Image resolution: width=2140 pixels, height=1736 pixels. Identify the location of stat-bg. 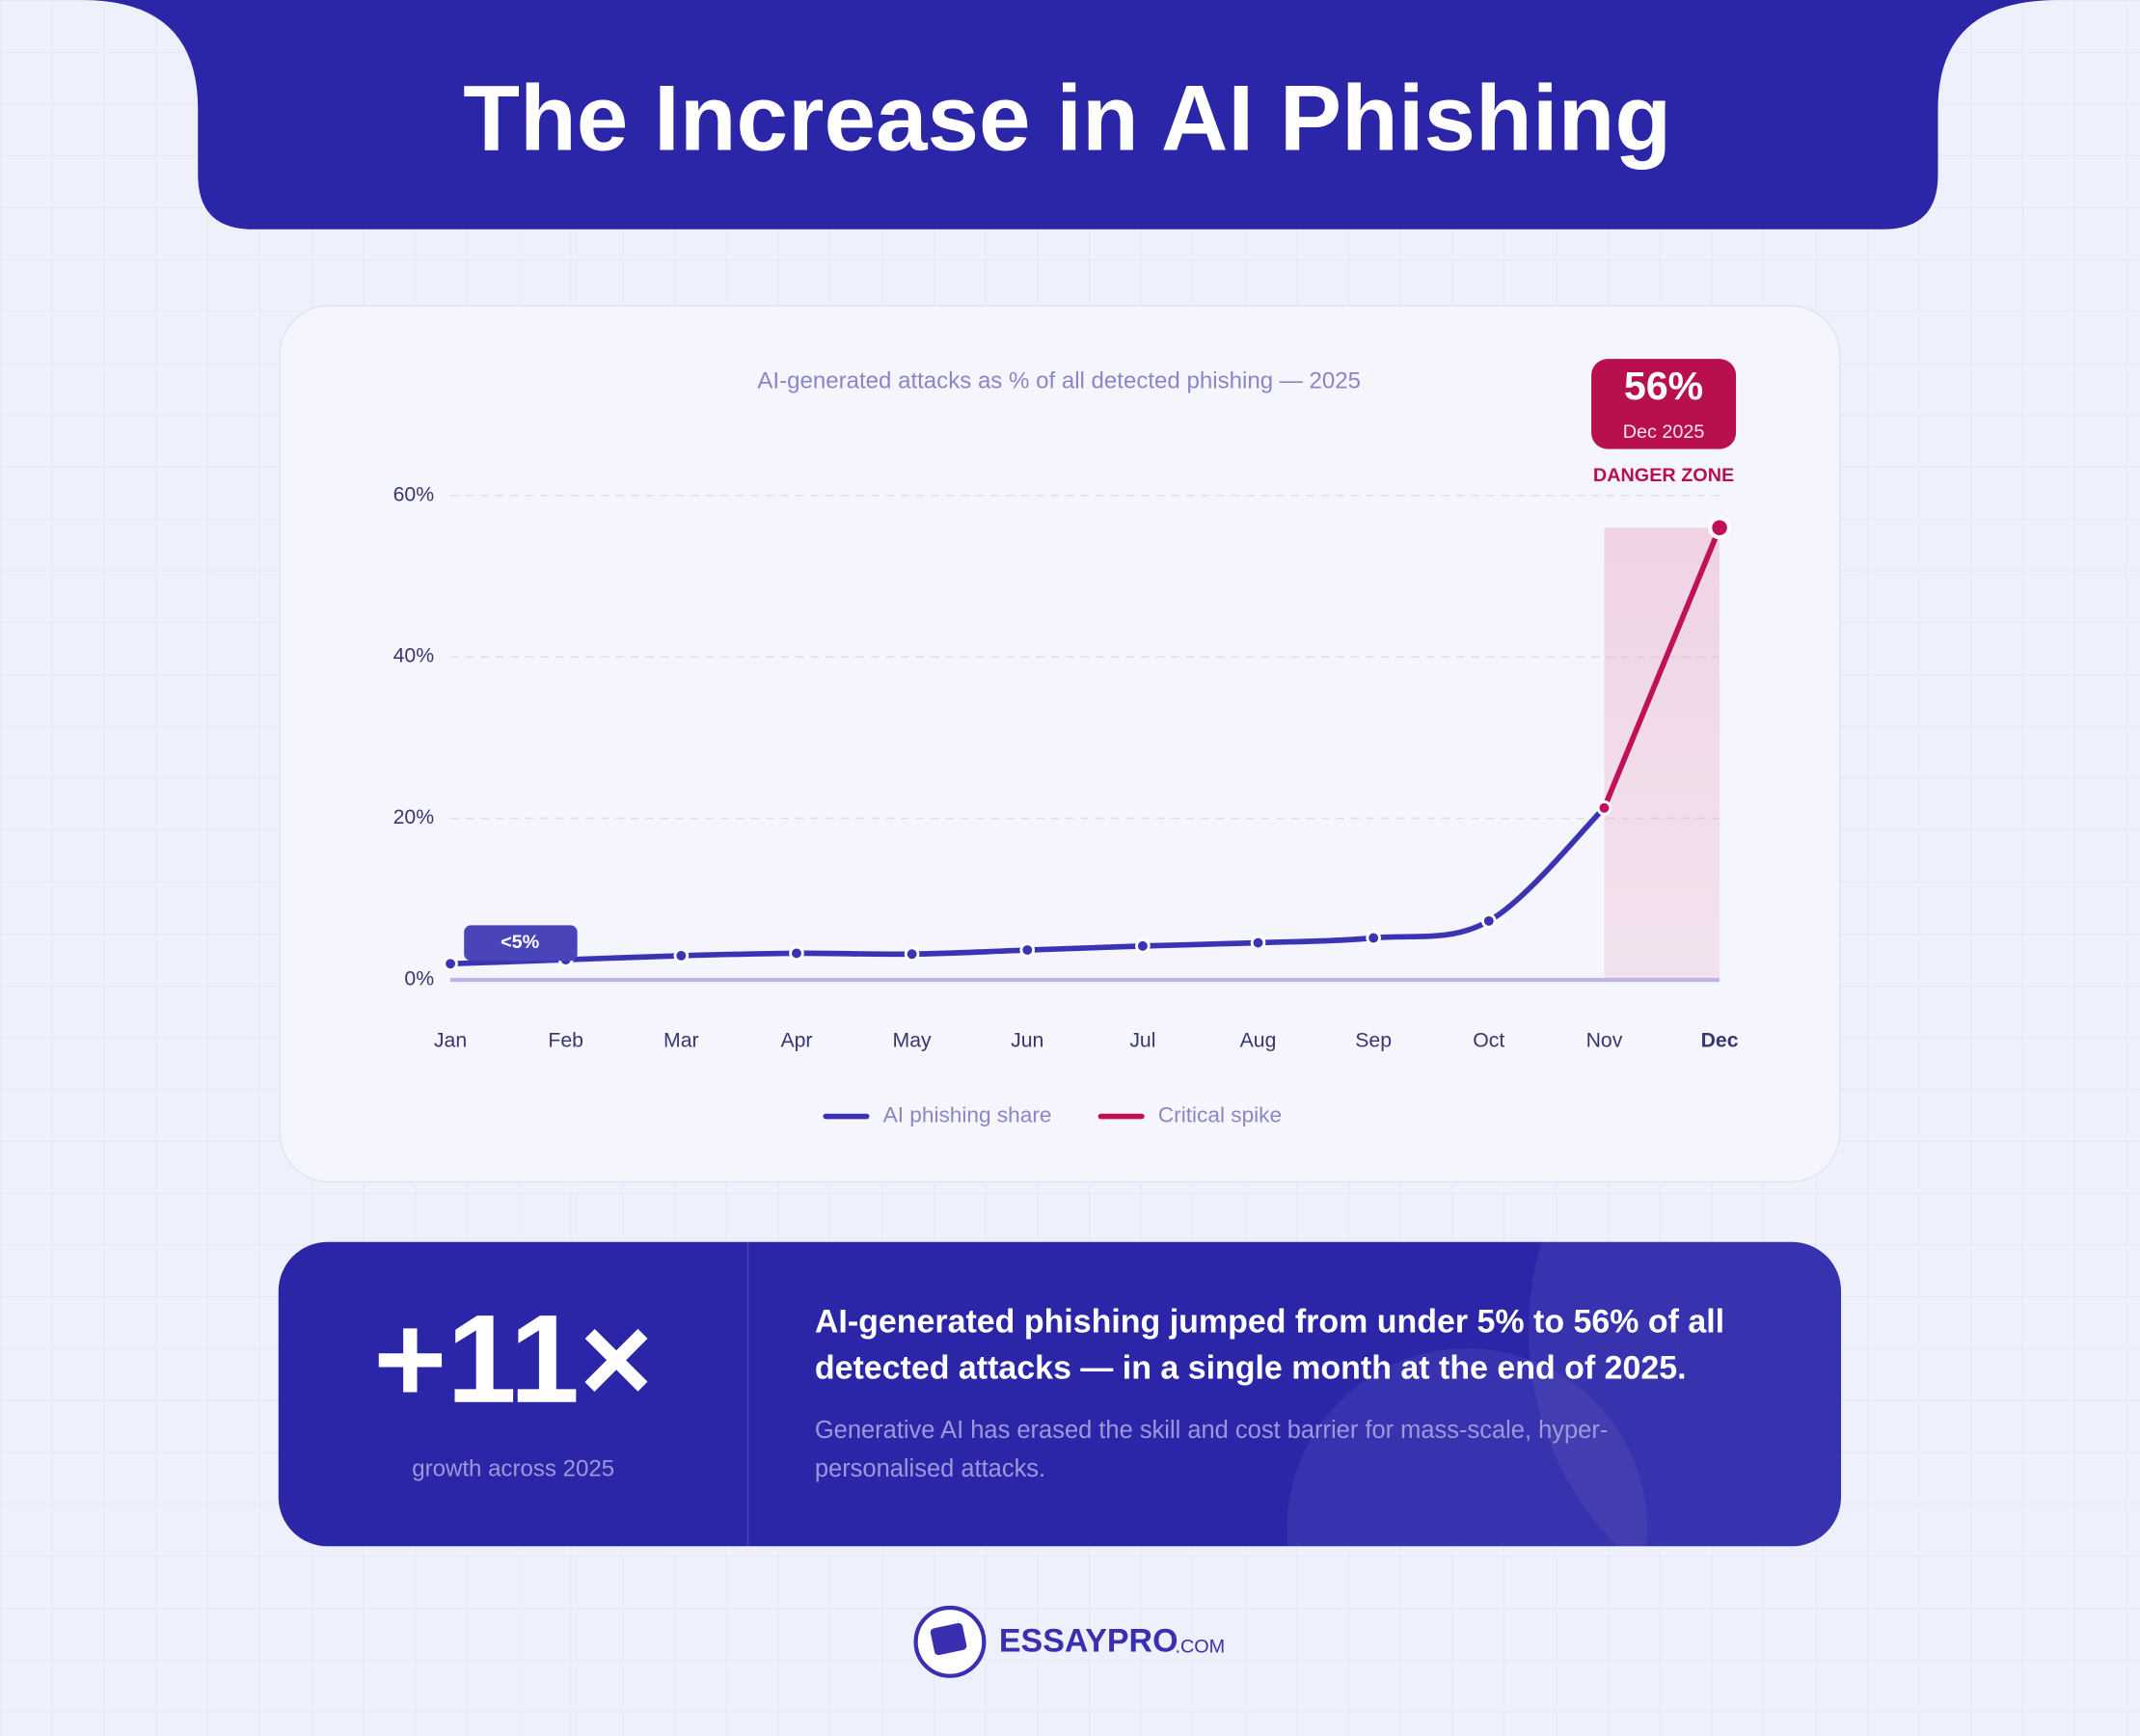
(1060, 1394).